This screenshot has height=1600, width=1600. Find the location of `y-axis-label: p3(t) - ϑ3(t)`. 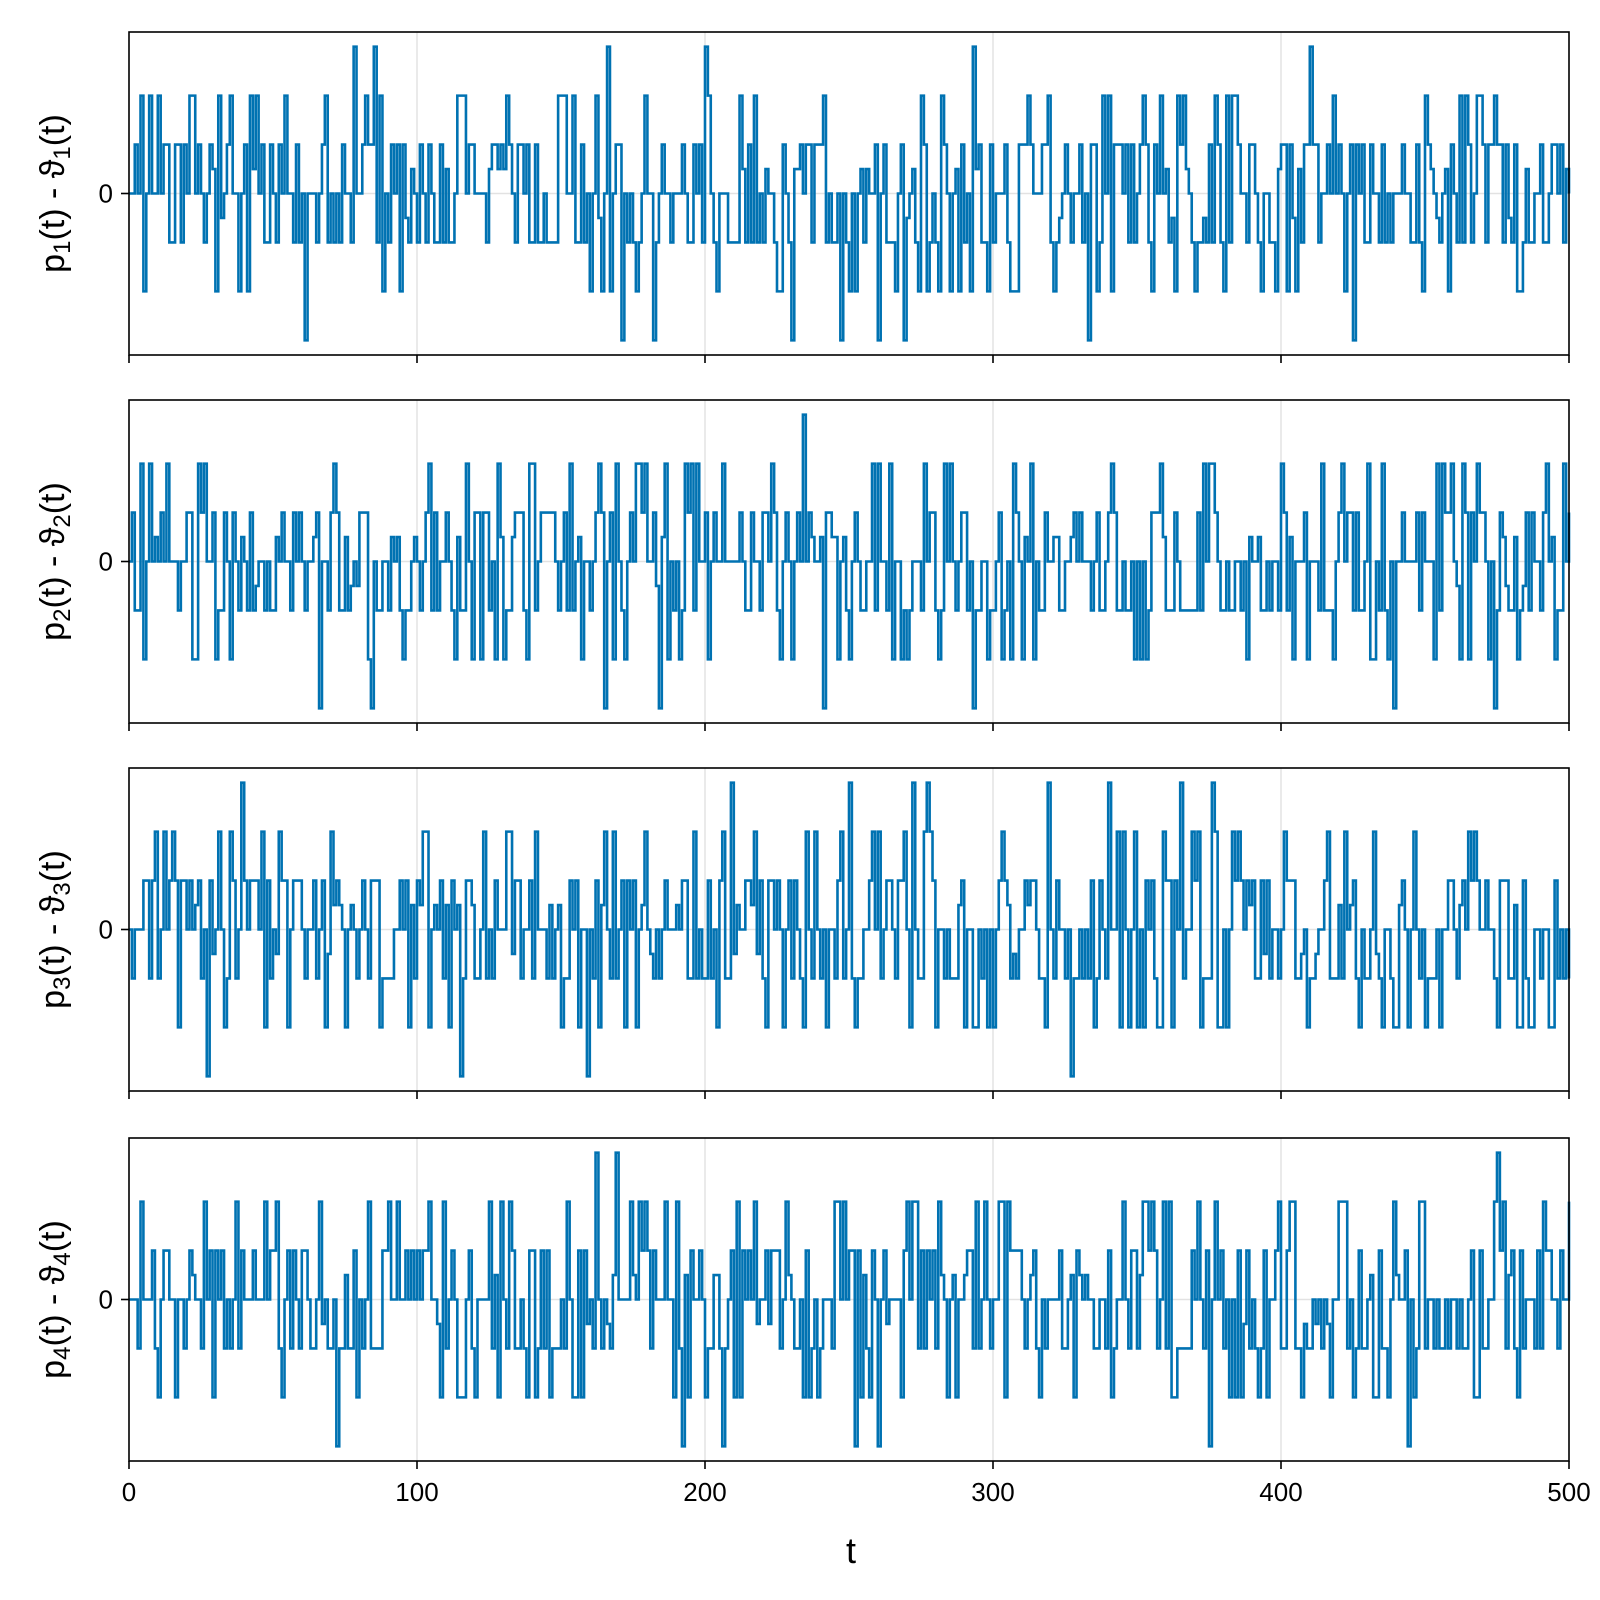

y-axis-label: p3(t) - ϑ3(t) is located at coordinates (55, 929).